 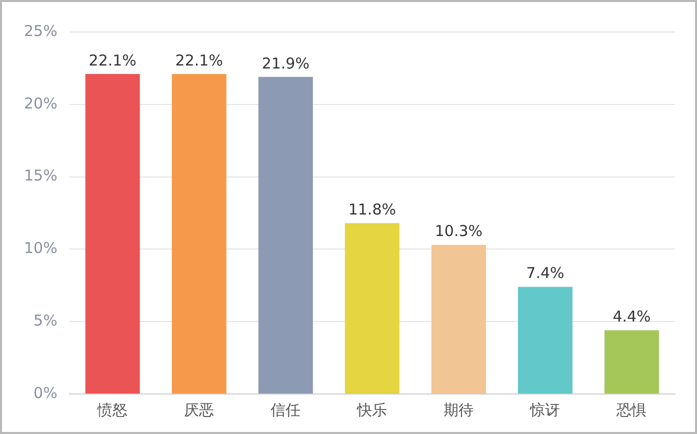 What do you see at coordinates (372, 409) in the screenshot?
I see `x-tick-label: 快乐` at bounding box center [372, 409].